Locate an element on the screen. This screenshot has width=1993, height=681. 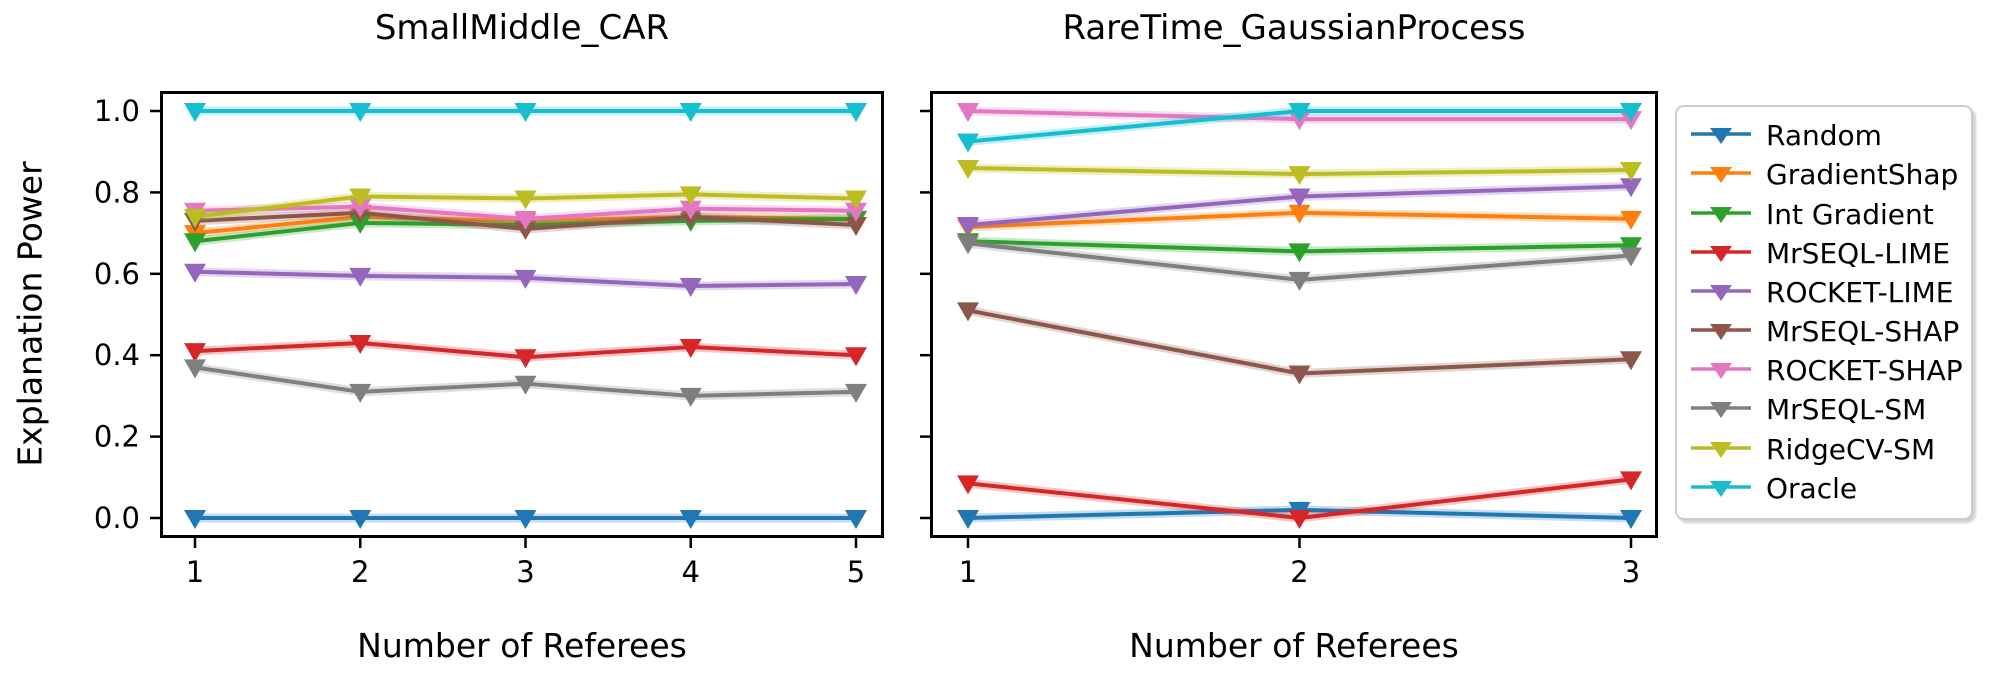
legend-item-gradientshap: GradientShap is located at coordinates (1828, 175).